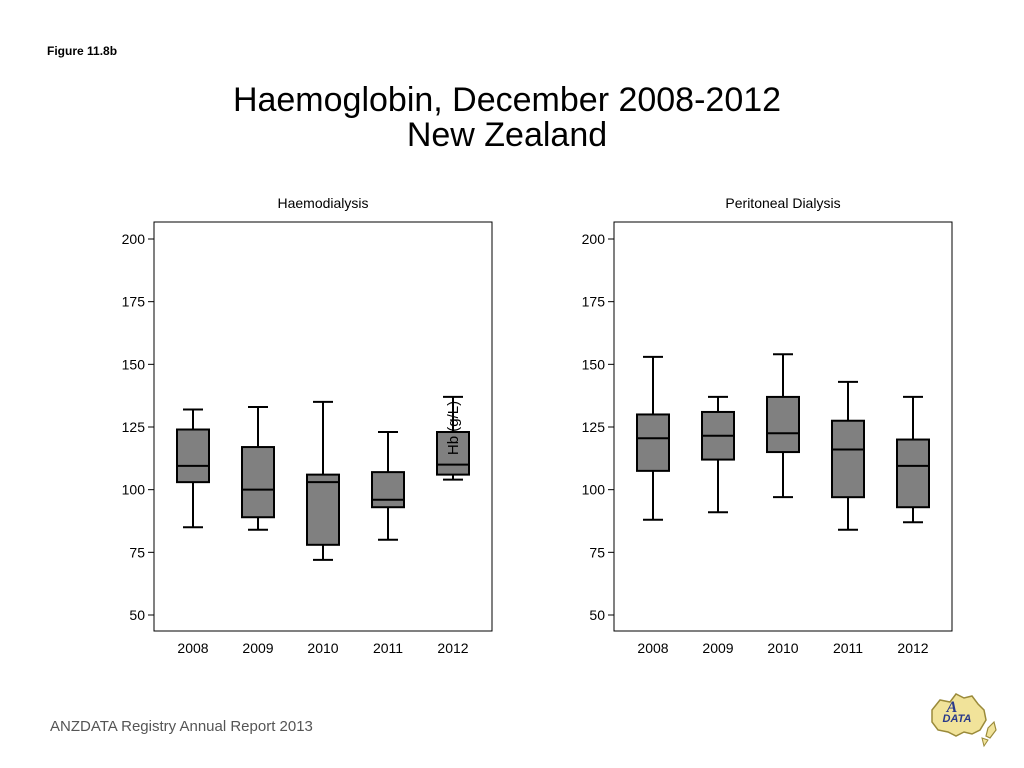 Image resolution: width=1024 pixels, height=768 pixels. I want to click on y-axis-label: Hb (g/L), so click(453, 428).